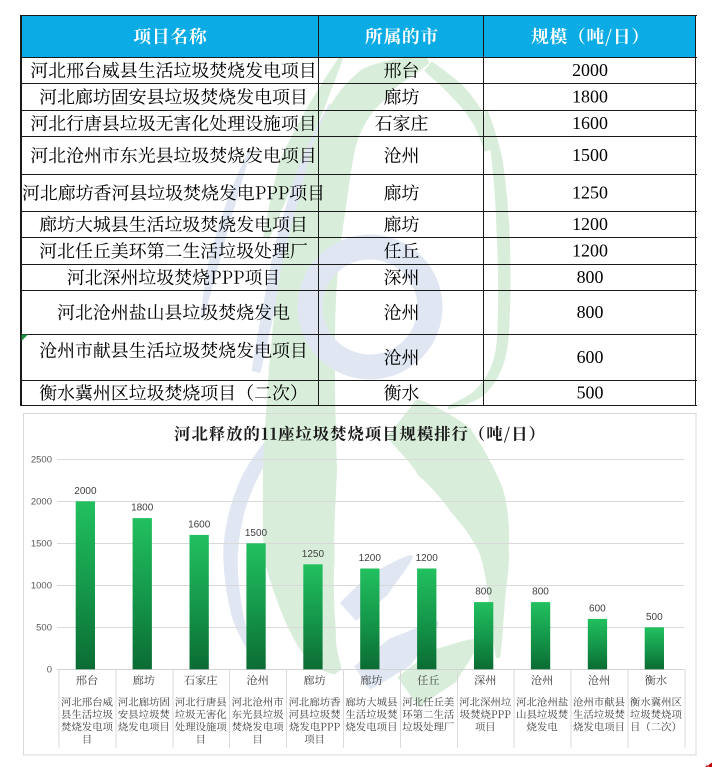 This screenshot has height=767, width=712. Describe the element at coordinates (41, 586) in the screenshot. I see `svg-text: 1000` at that location.